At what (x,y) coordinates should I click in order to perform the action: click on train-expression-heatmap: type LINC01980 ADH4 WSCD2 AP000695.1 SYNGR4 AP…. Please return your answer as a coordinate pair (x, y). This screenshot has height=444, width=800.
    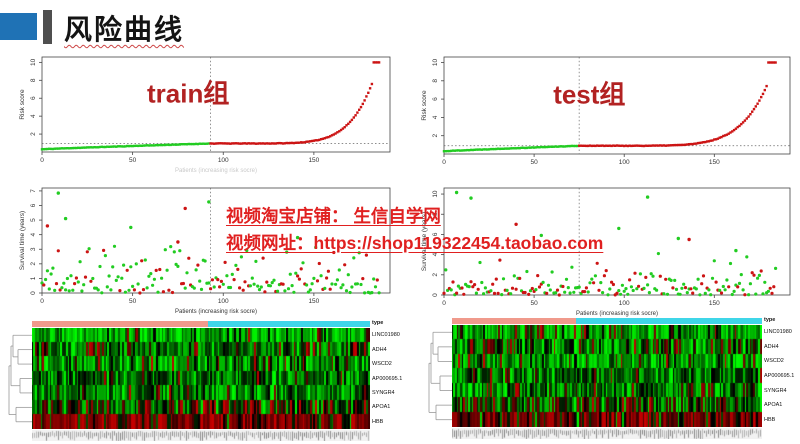
    Looking at the image, I should click on (207, 381).